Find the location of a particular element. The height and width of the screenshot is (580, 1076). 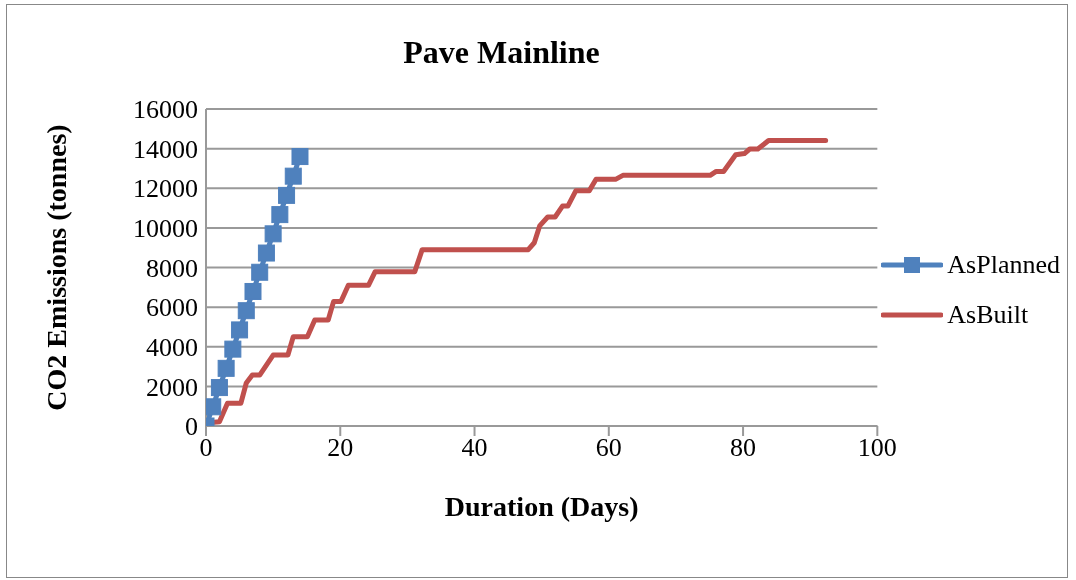

y-tick-label: 10000 is located at coordinates (165, 229).